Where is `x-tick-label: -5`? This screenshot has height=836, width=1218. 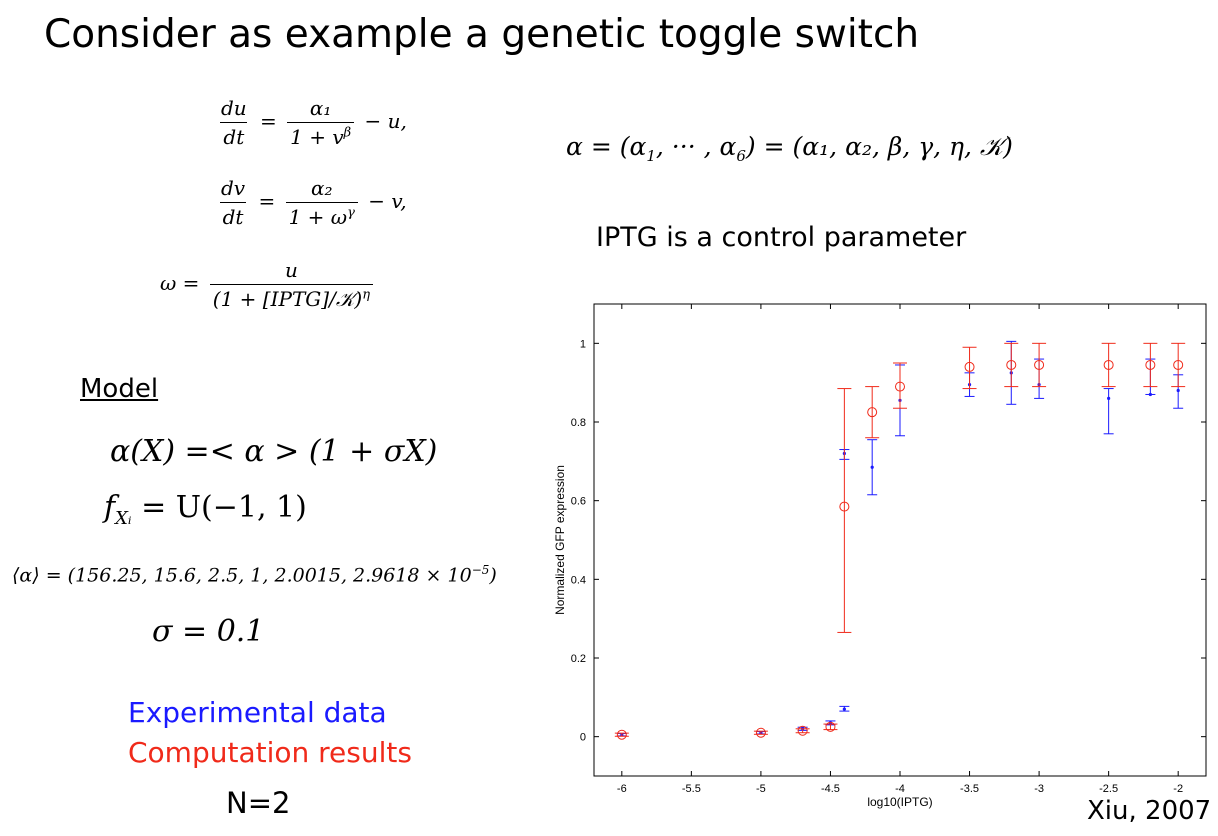 x-tick-label: -5 is located at coordinates (761, 789).